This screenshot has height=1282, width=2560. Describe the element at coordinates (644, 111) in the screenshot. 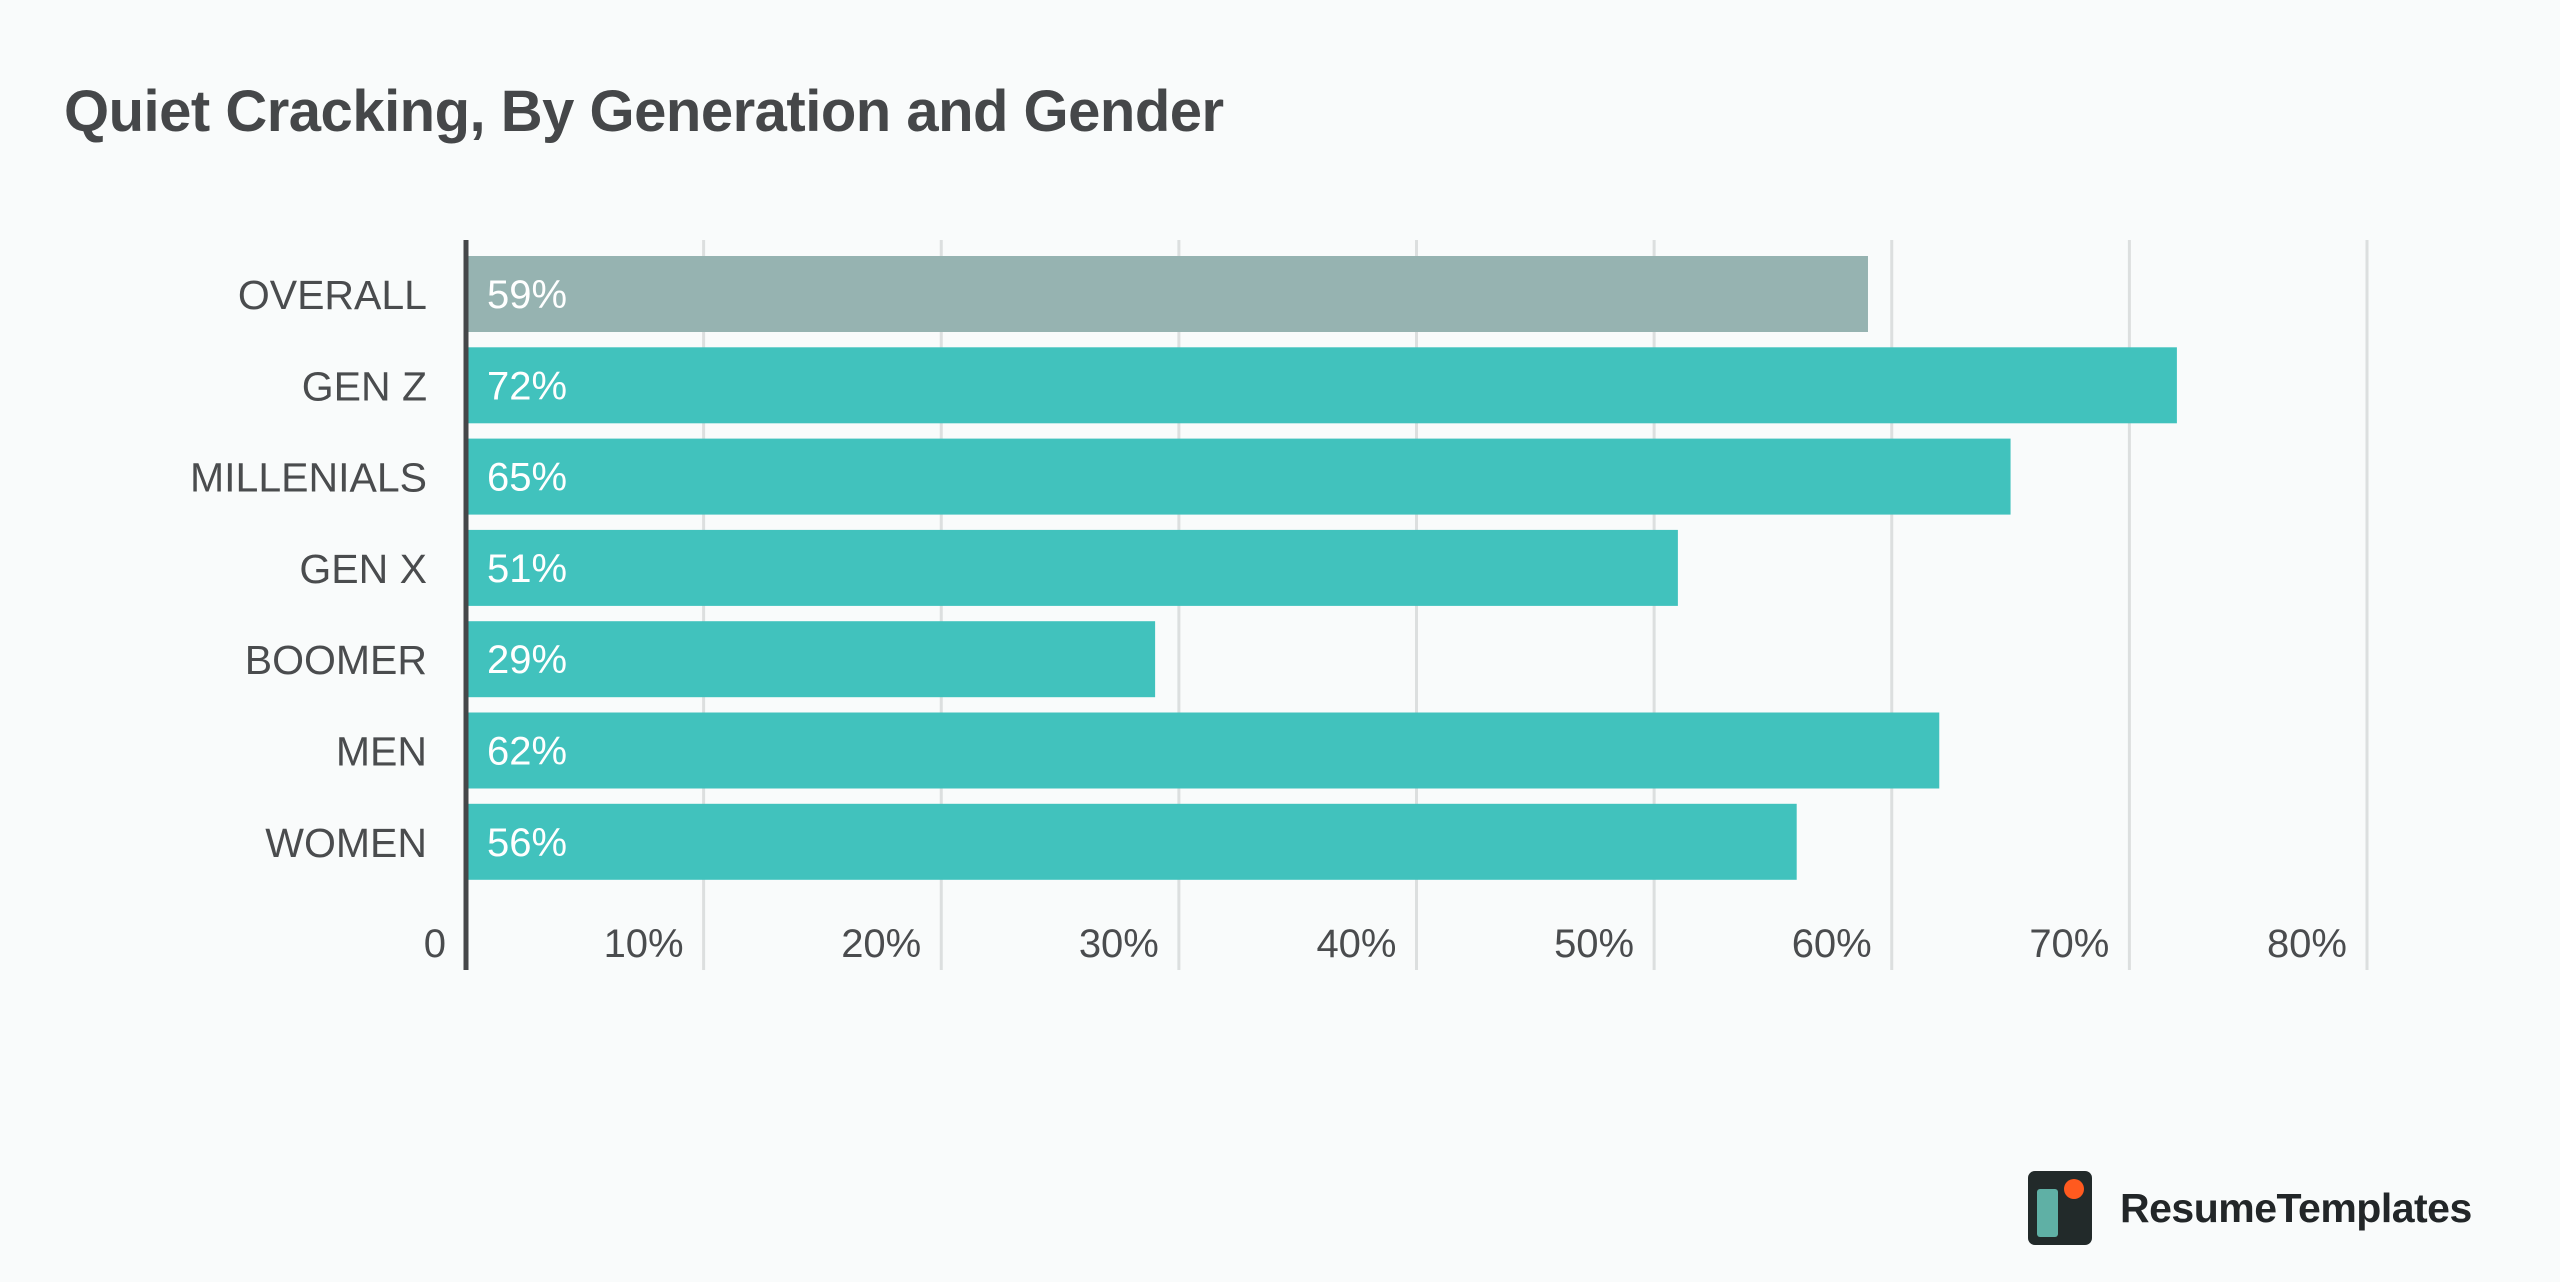

I see `chart-title: Quiet Cracking, By Generation and Gender` at that location.